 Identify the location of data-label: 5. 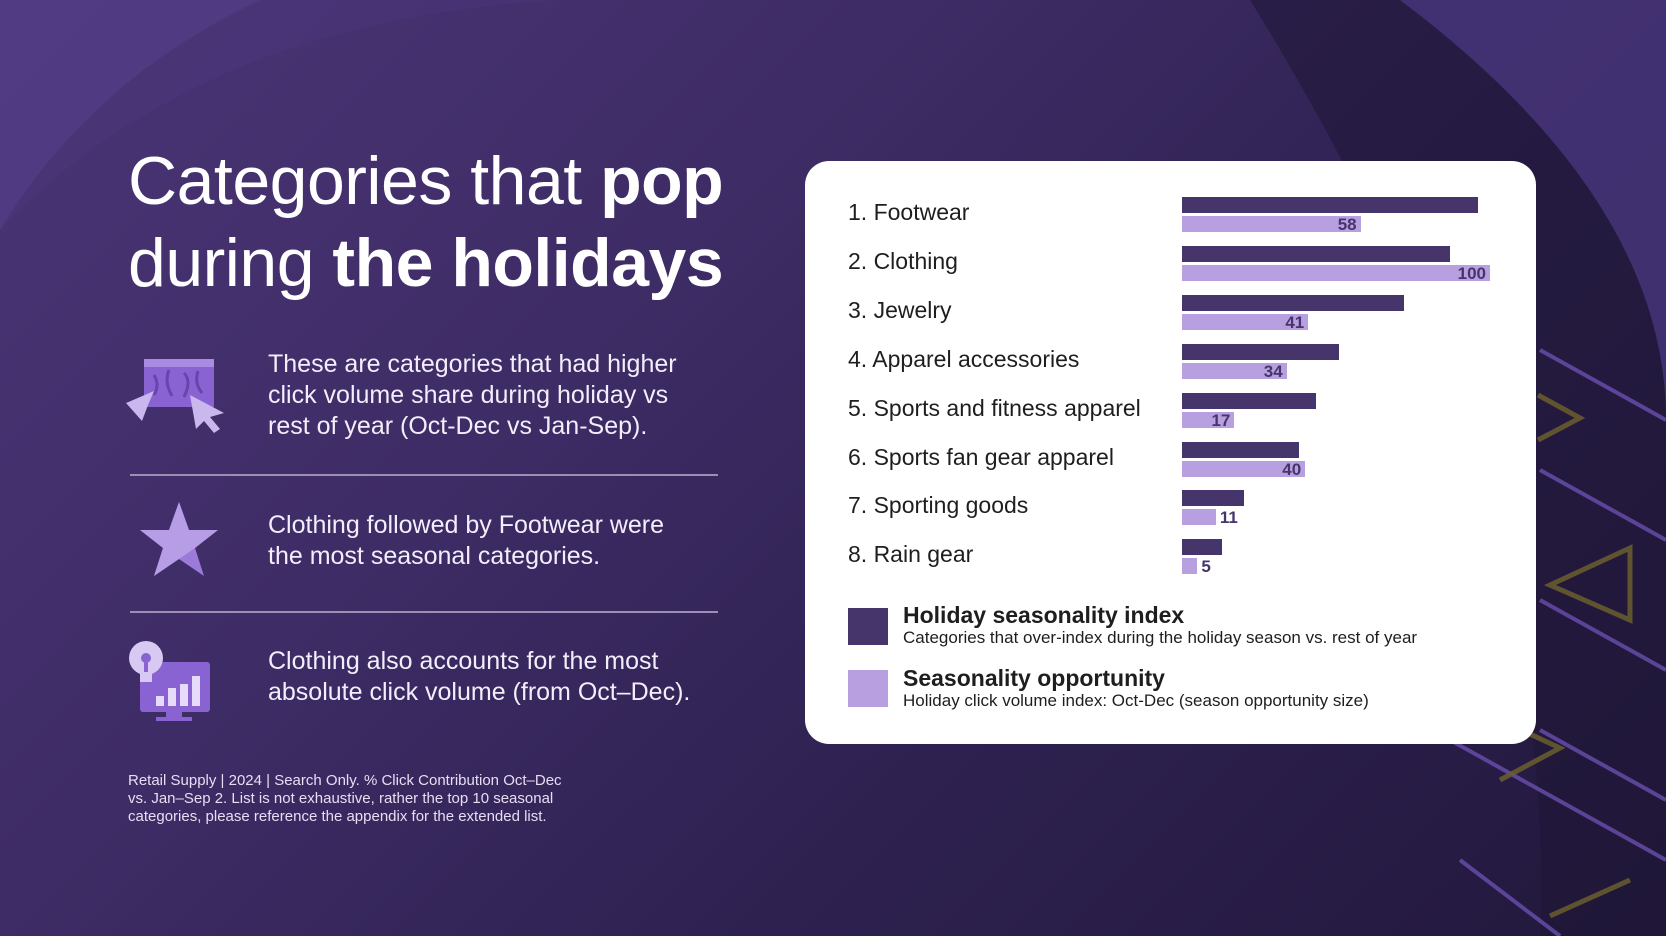
(1206, 567).